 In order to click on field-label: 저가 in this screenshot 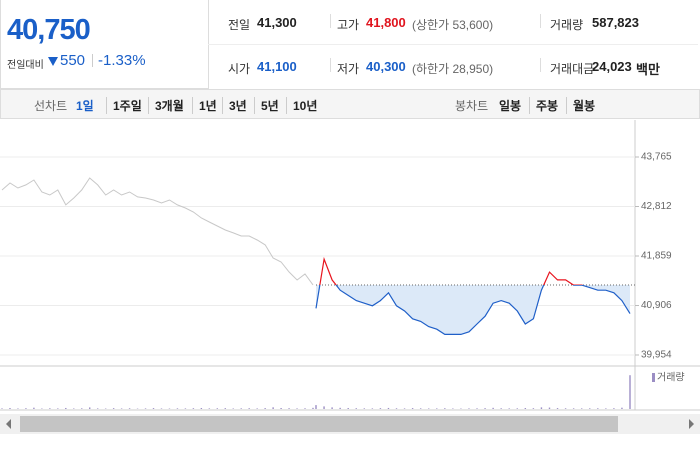, I will do `click(348, 69)`.